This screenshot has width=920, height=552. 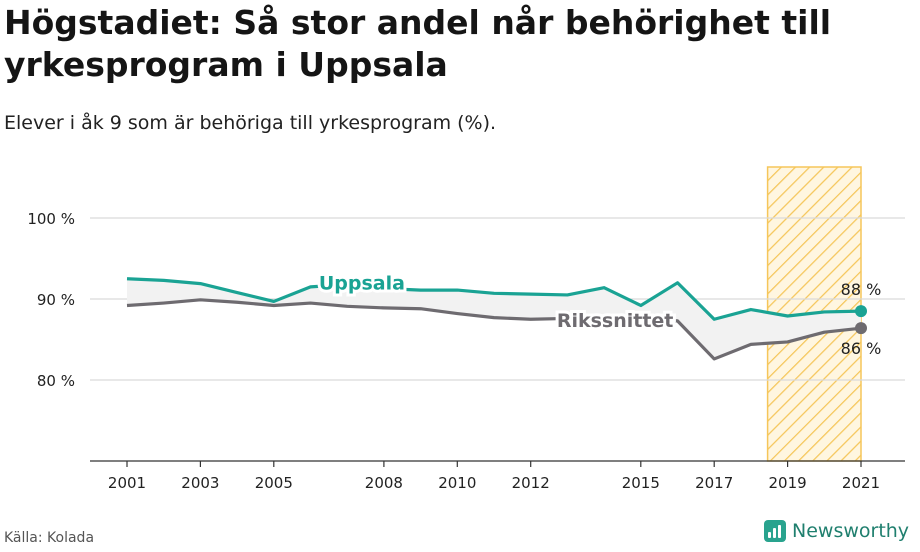 I want to click on series-label-rikssnittet: Rikssnittet, so click(x=615, y=321).